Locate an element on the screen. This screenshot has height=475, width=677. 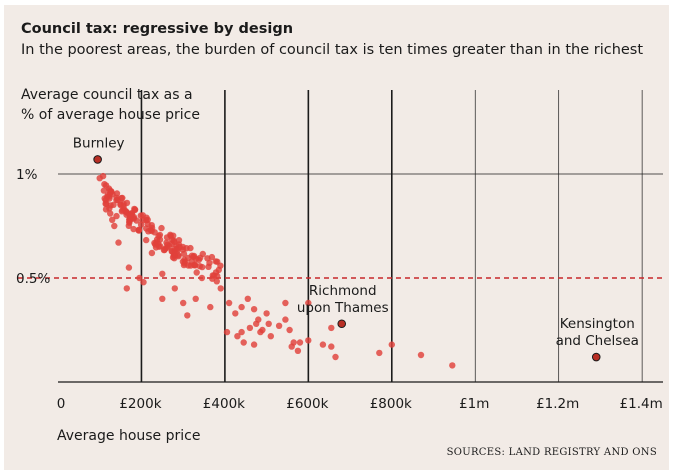
chart-title: Council tax: regressive by design is located at coordinates (157, 29).